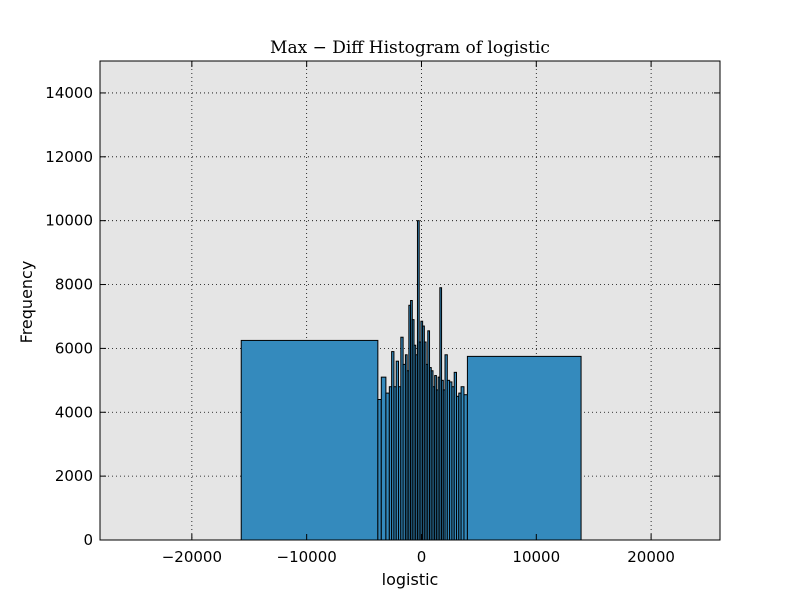 Image resolution: width=800 pixels, height=600 pixels. I want to click on x-tick-label: −20000, so click(192, 557).